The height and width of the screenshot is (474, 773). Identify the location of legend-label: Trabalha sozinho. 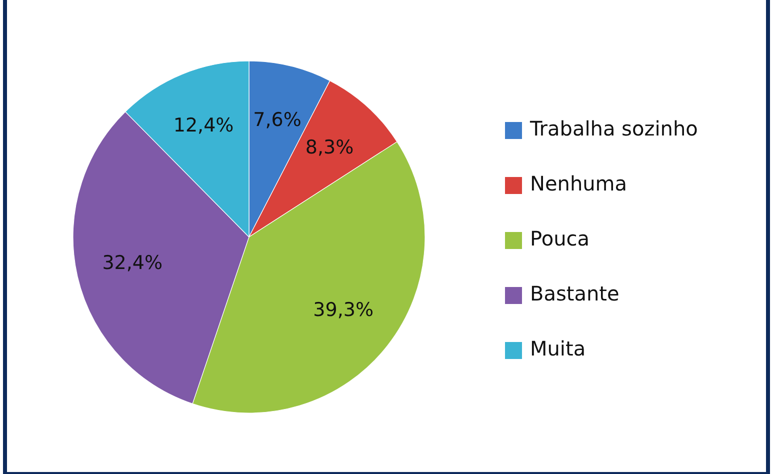
(613, 128).